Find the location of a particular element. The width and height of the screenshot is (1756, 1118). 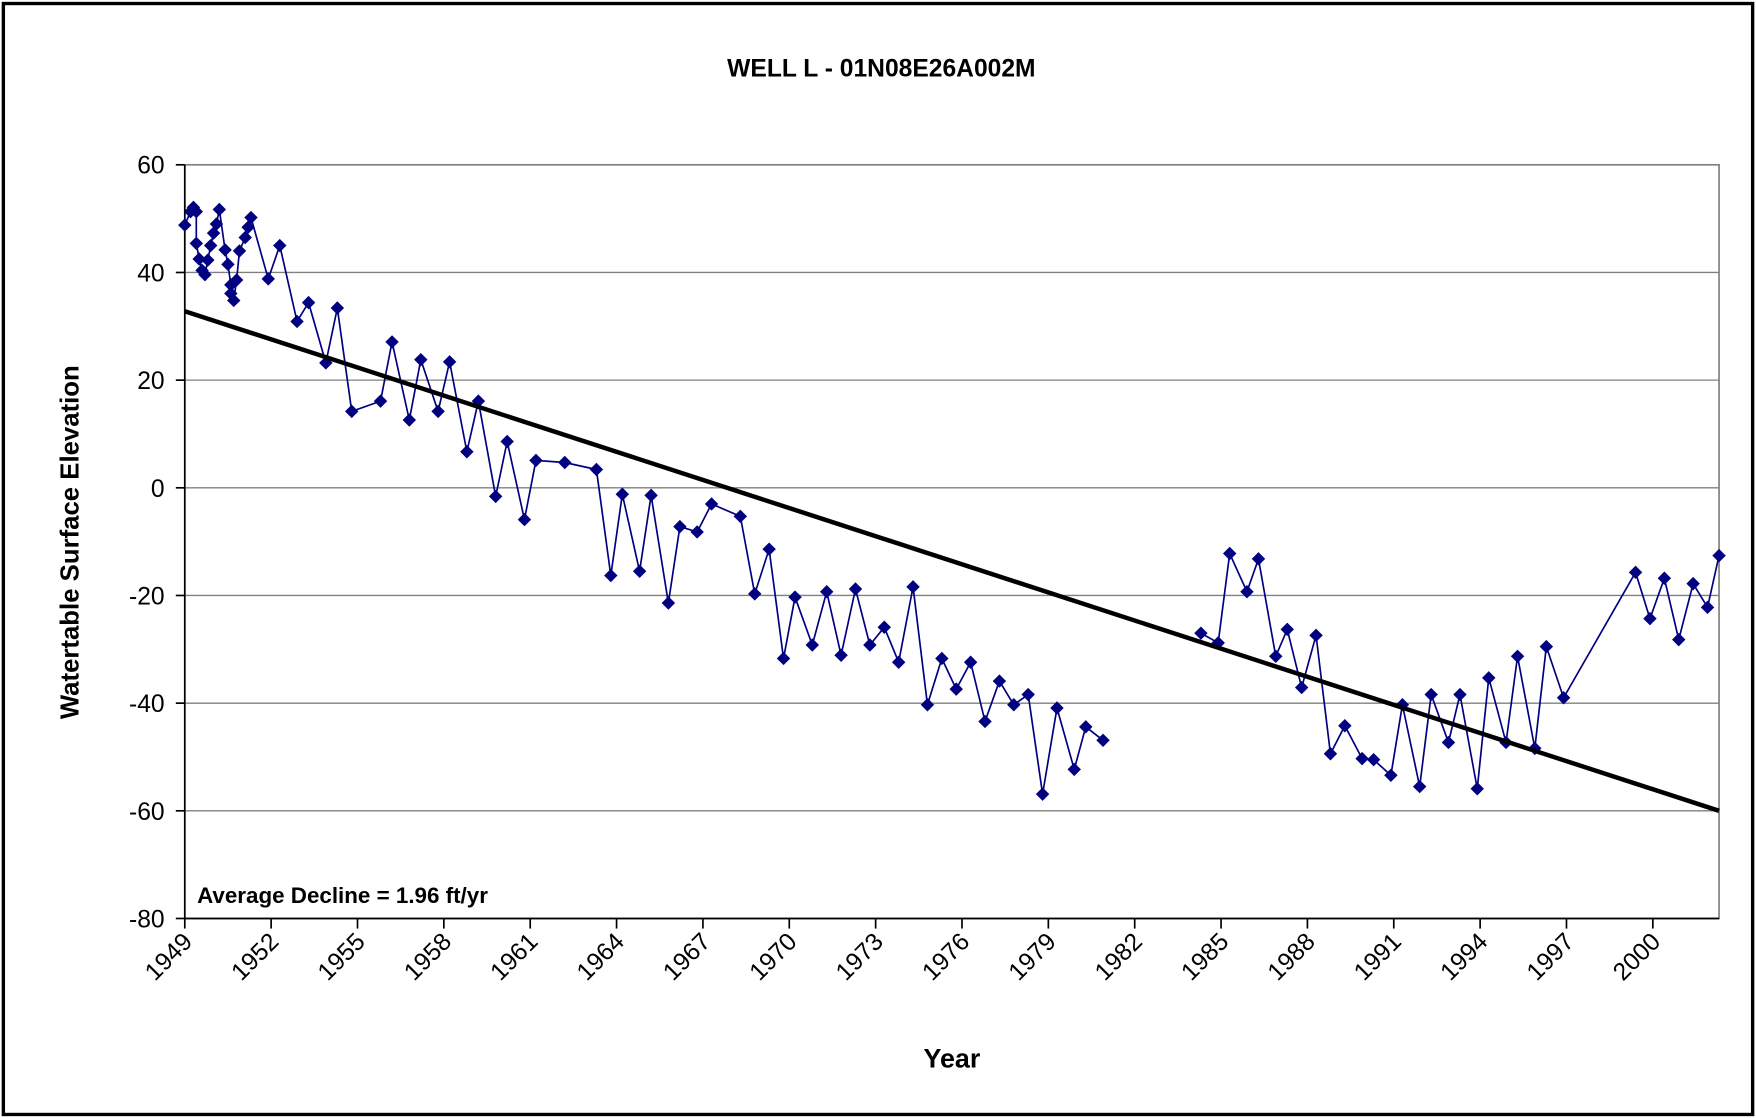

y-tick-label: -40 is located at coordinates (147, 704).